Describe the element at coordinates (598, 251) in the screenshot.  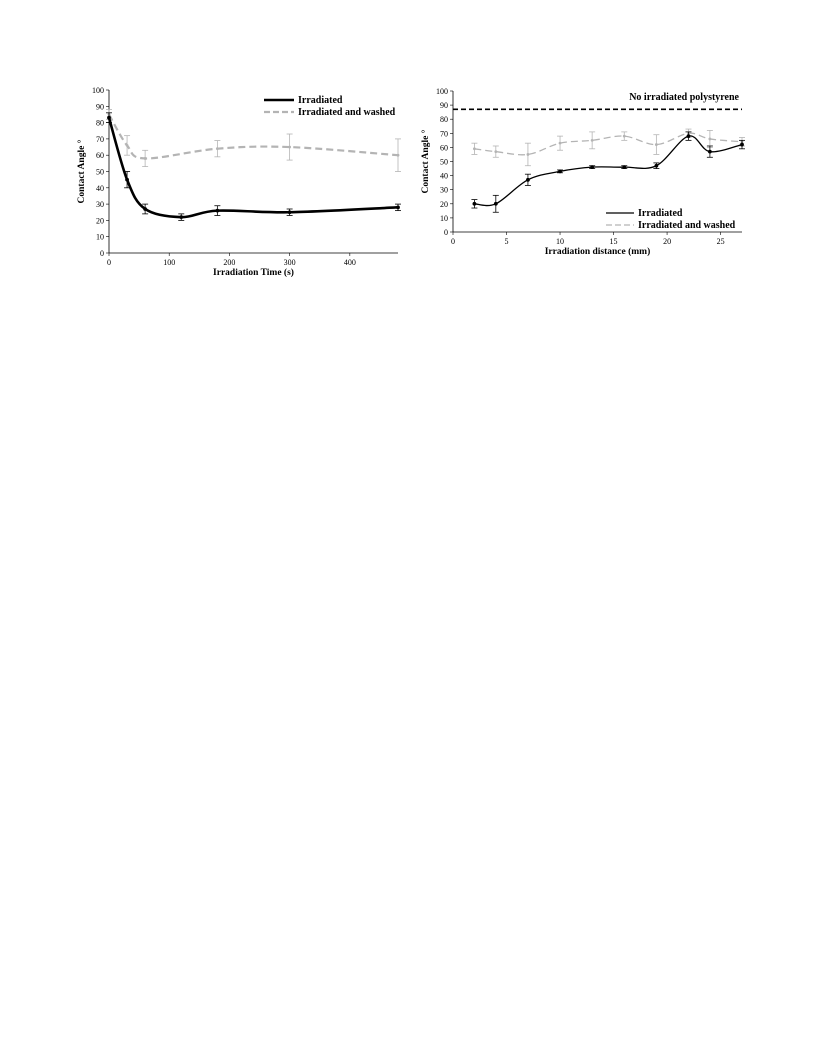
I see `x-axis-title: Irradiation distance (mm)` at that location.